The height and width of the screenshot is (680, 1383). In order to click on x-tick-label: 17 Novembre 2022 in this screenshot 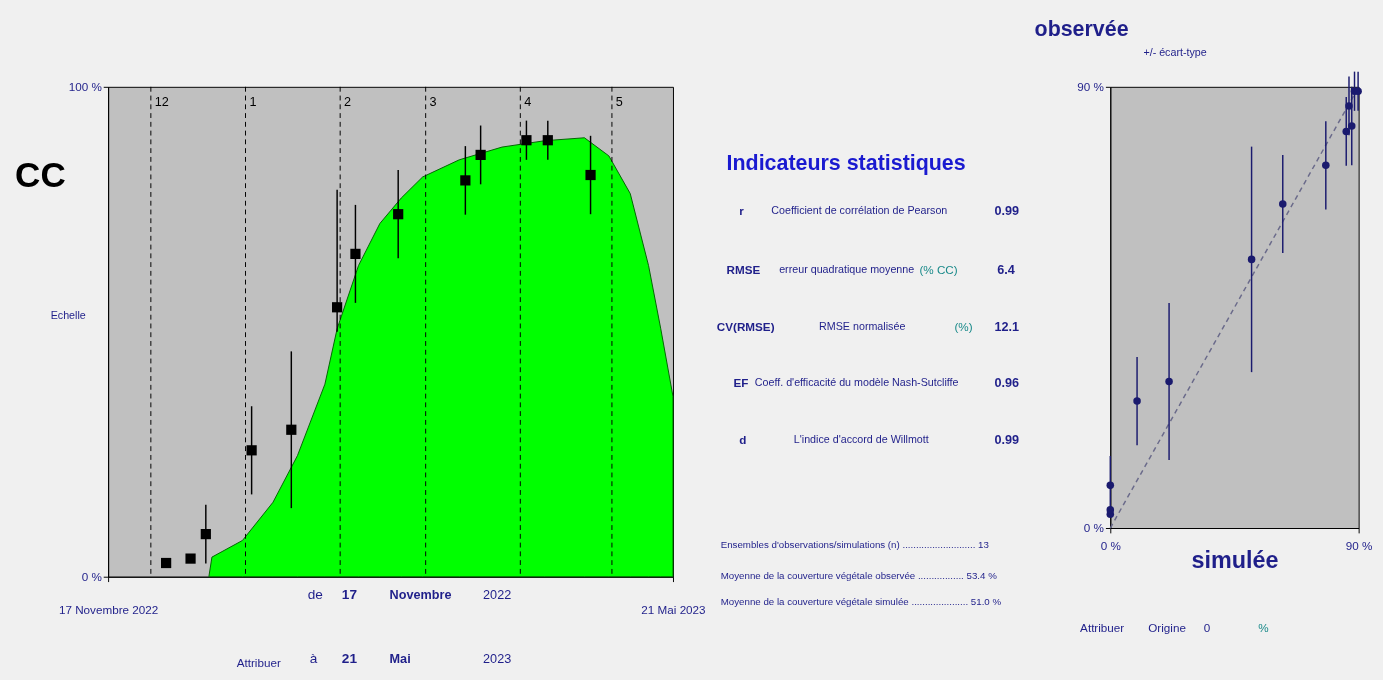, I will do `click(108, 610)`.